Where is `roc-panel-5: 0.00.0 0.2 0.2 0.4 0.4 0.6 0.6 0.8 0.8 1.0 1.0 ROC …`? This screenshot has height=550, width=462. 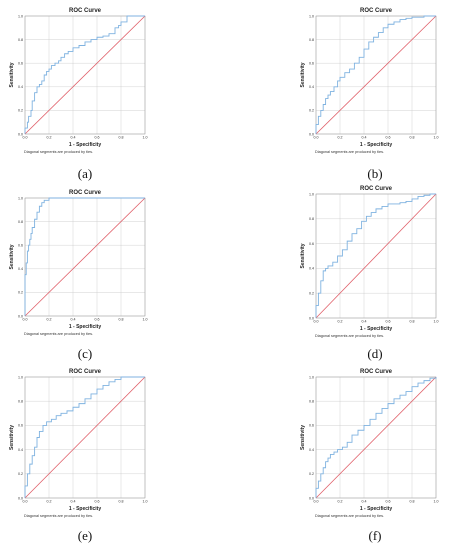 roc-panel-5: 0.00.0 0.2 0.2 0.4 0.4 0.6 0.6 0.8 0.8 1.0 1.0 ROC … is located at coordinates (78, 456).